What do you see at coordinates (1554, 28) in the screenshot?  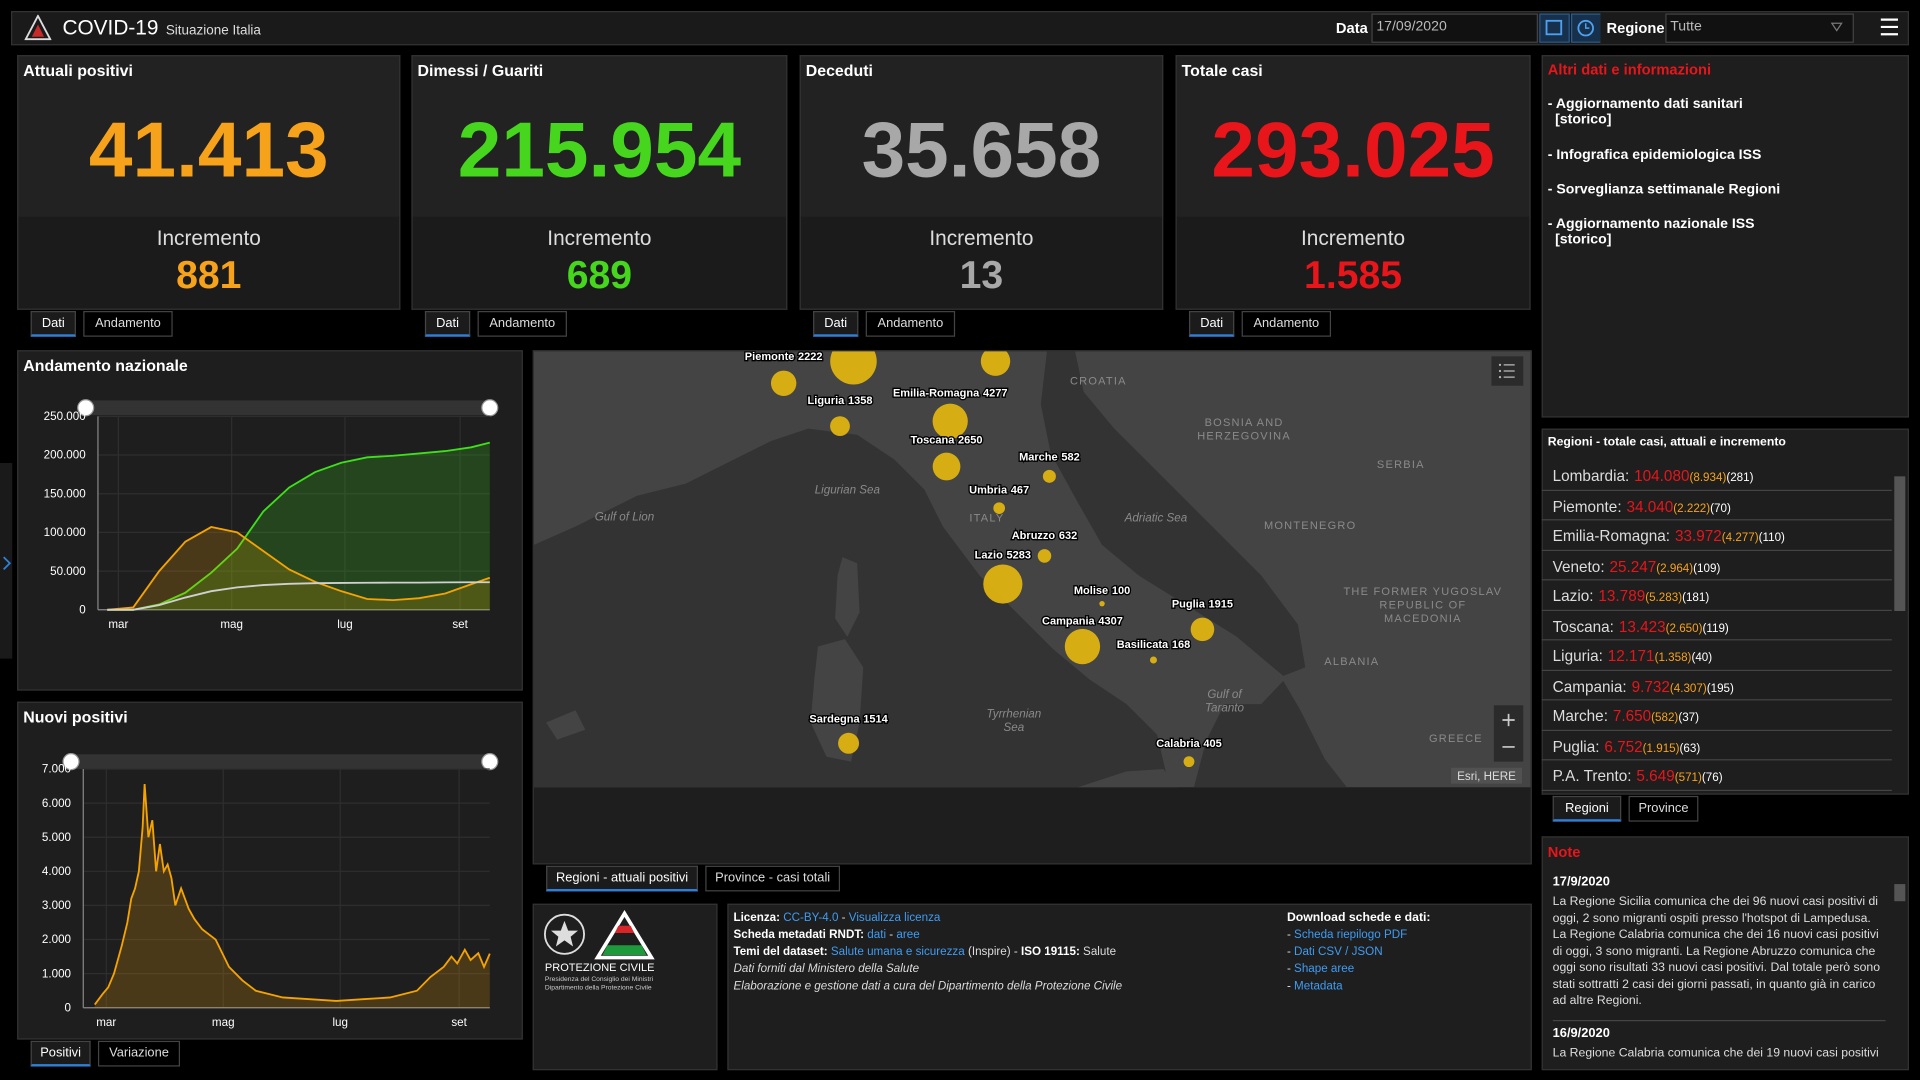 I see `calendar-button` at bounding box center [1554, 28].